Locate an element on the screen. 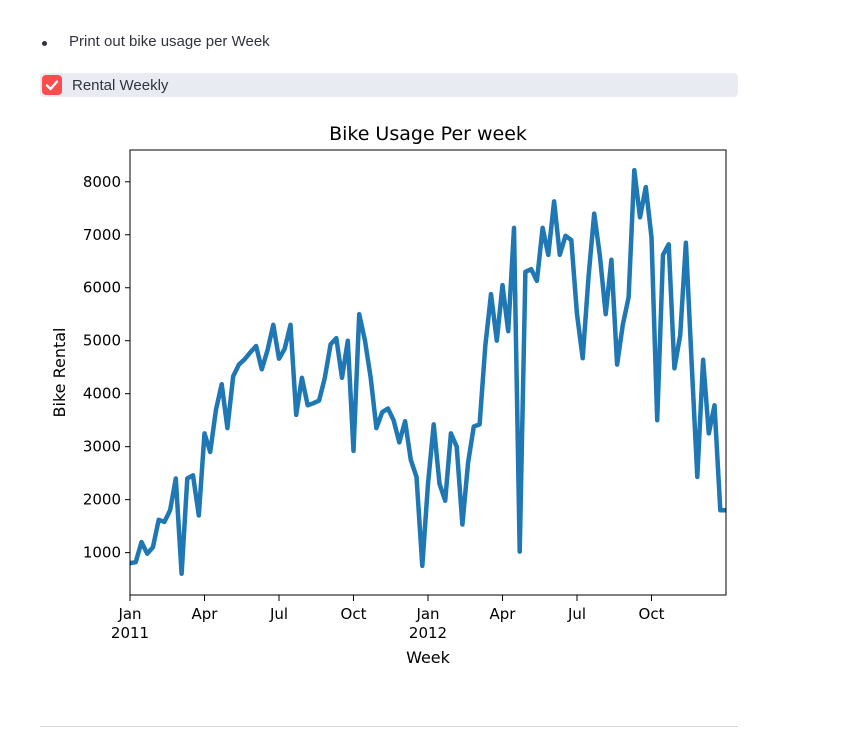  y-tick-label: 6000 is located at coordinates (102, 288).